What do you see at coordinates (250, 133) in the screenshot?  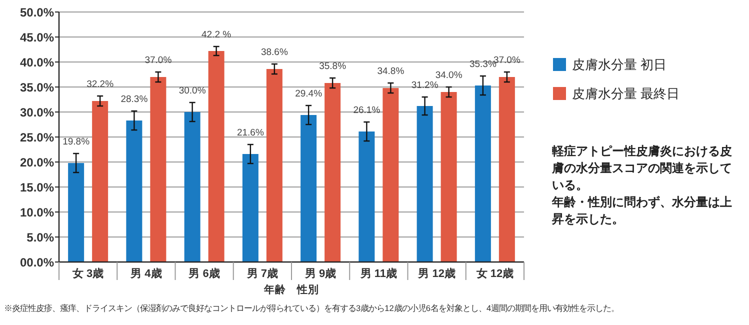 I see `data-label: 21.6%` at bounding box center [250, 133].